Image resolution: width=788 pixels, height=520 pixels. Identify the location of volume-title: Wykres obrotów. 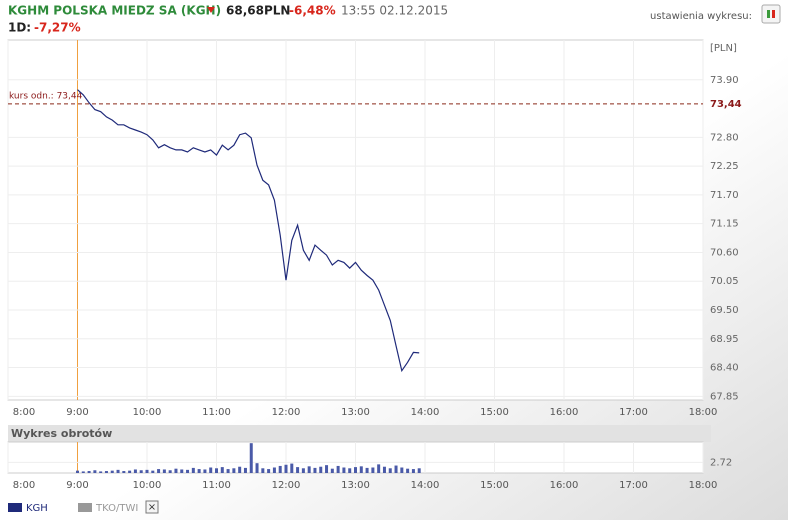
(61, 433).